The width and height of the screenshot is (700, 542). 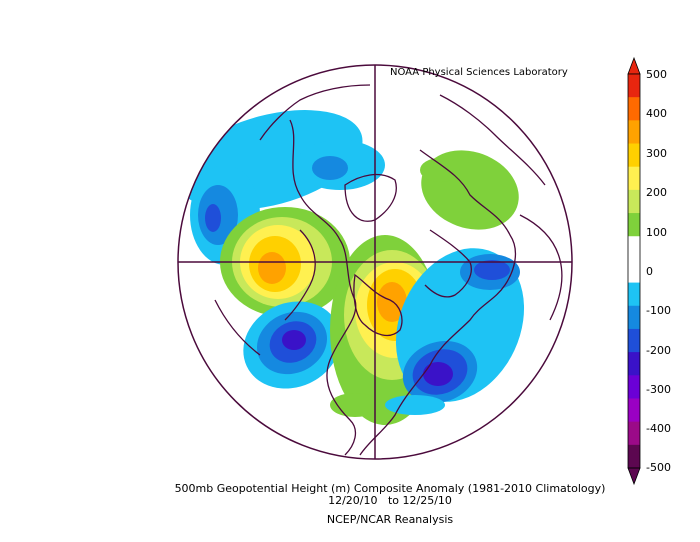 I want to click on colorbar-max-arrow, so click(x=634, y=65).